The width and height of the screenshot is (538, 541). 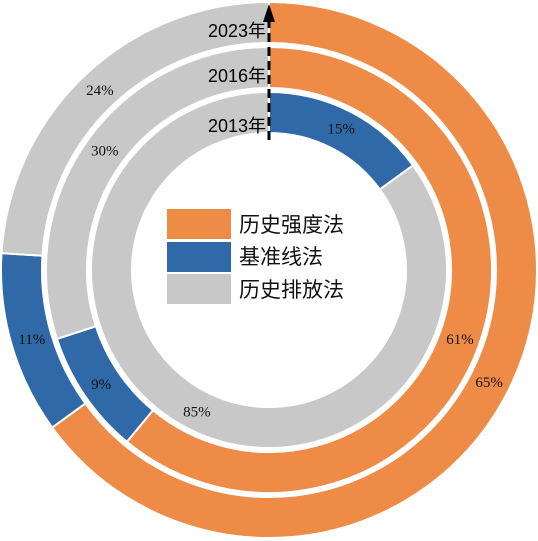 I want to click on legend-swatch-intensity, so click(x=199, y=224).